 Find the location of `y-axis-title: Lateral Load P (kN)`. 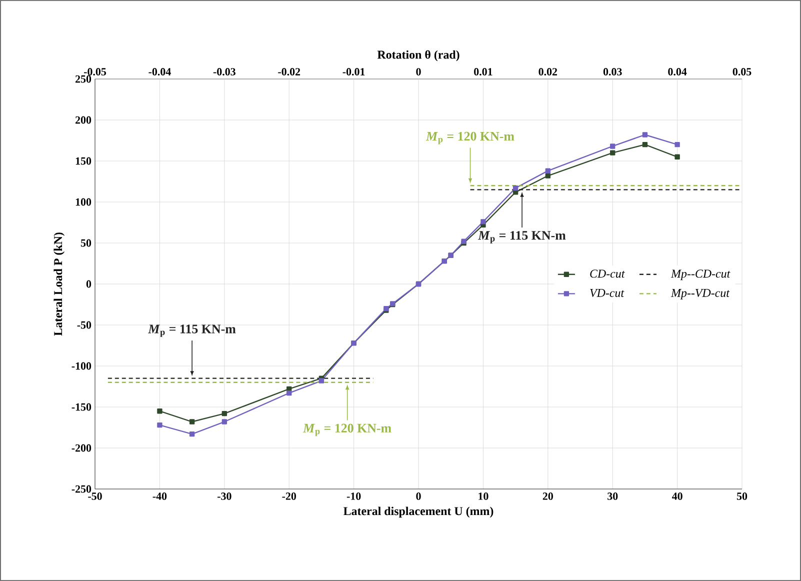

y-axis-title: Lateral Load P (kN) is located at coordinates (59, 284).